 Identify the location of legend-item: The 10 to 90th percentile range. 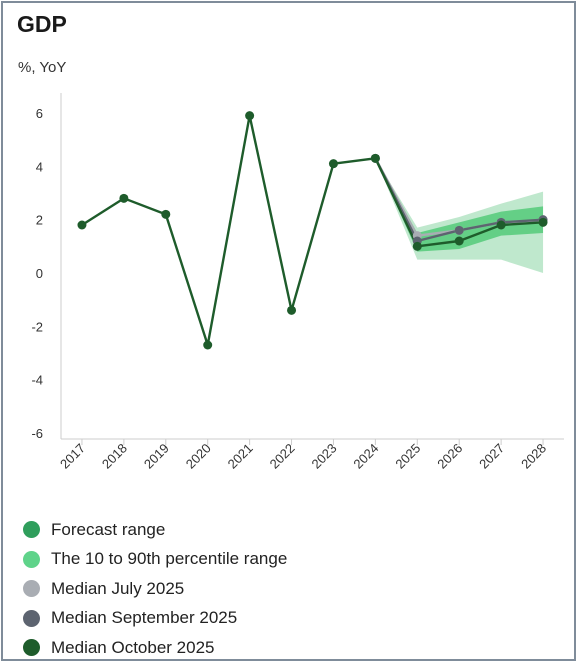
(155, 560).